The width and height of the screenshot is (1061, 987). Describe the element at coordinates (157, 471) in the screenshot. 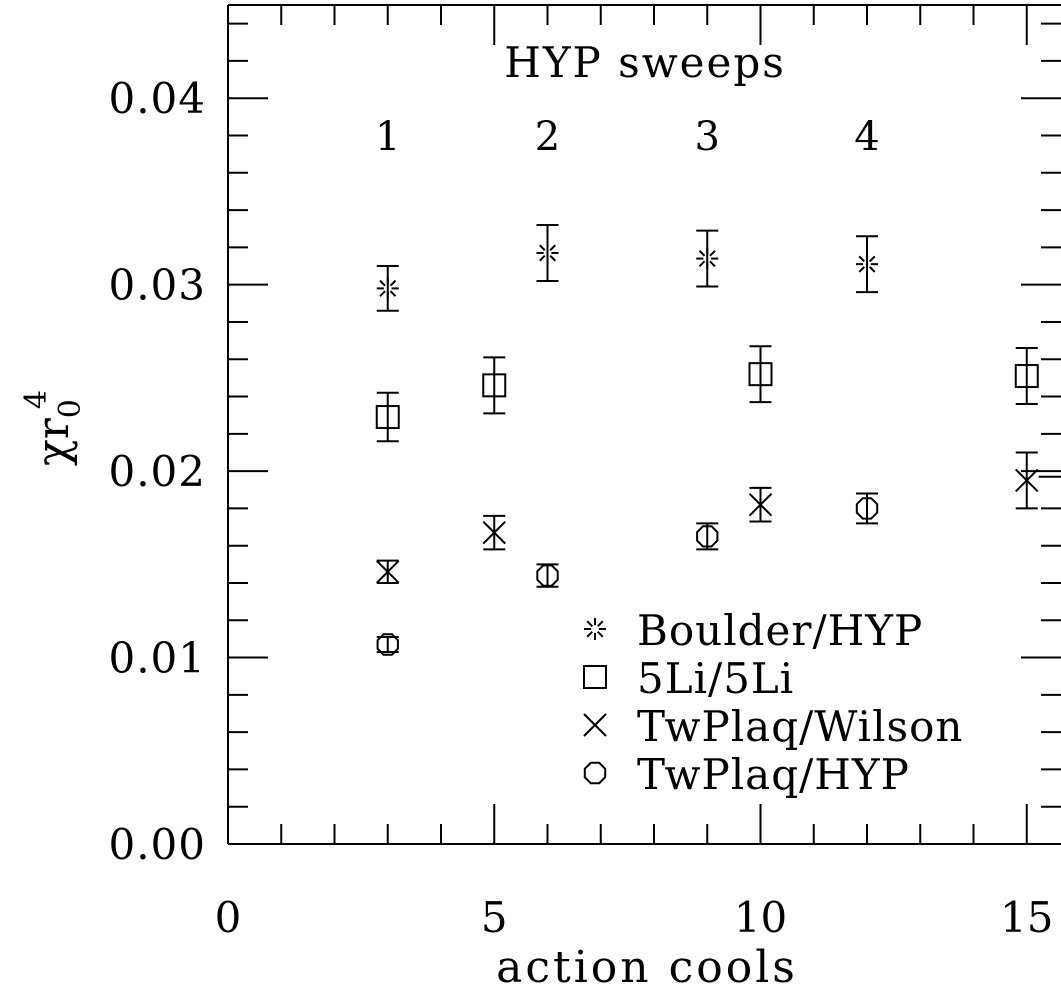

I see `y-tick-label: 0.02` at that location.